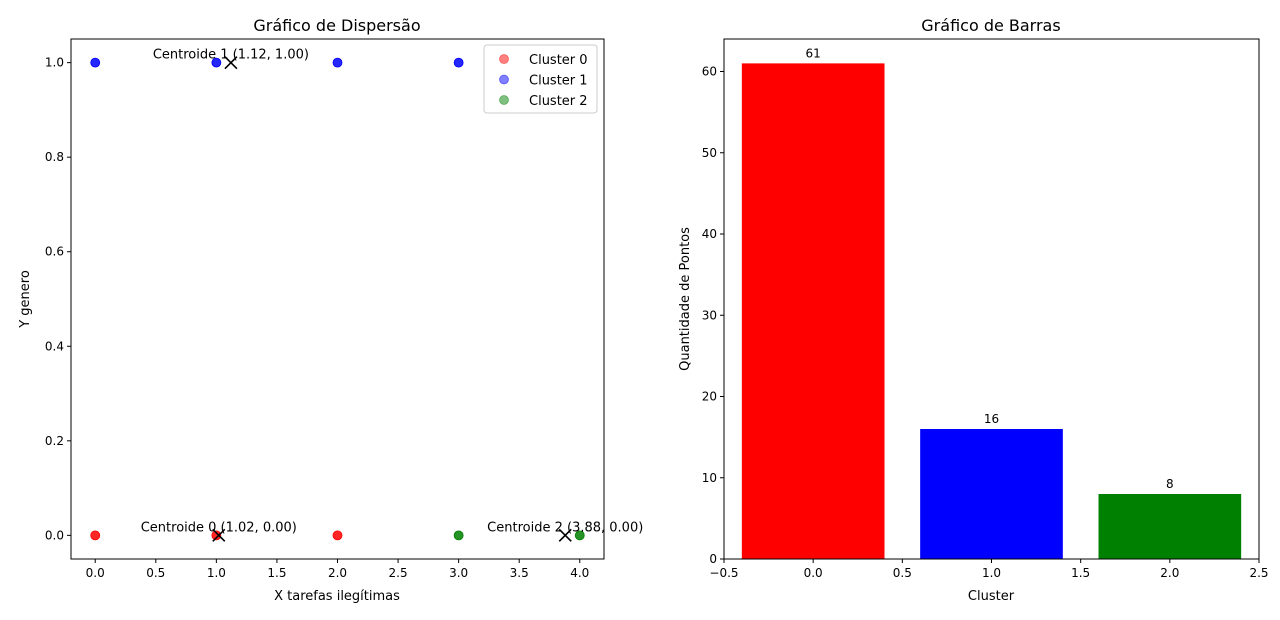 This screenshot has width=1280, height=620. Describe the element at coordinates (685, 299) in the screenshot. I see `bar-y-label: Quantidade de Pontos` at that location.